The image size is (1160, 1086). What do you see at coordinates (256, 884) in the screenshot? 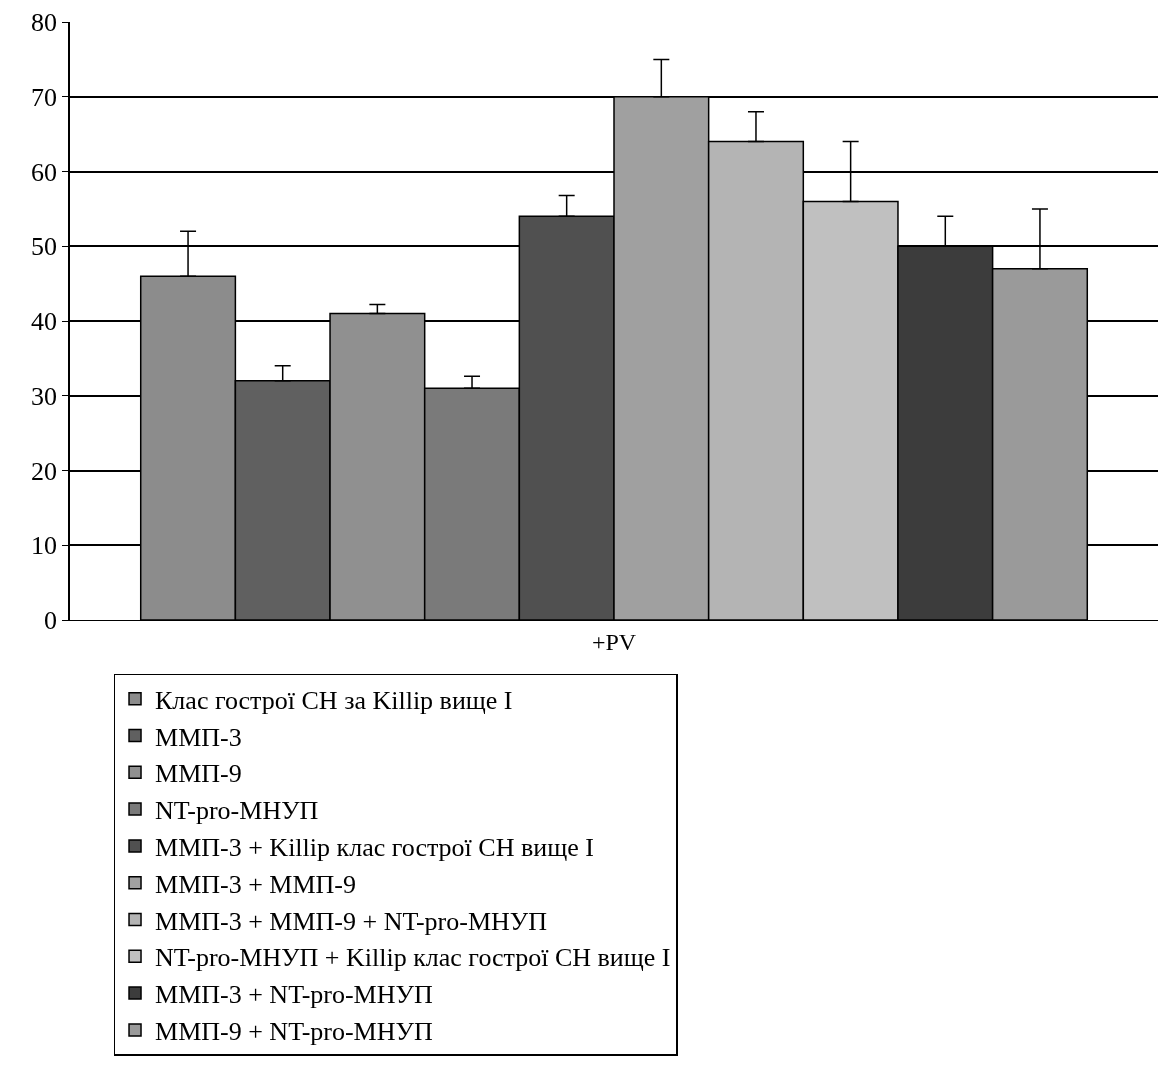
I see `legend-label: ММП-3 + ММП-9` at bounding box center [256, 884].